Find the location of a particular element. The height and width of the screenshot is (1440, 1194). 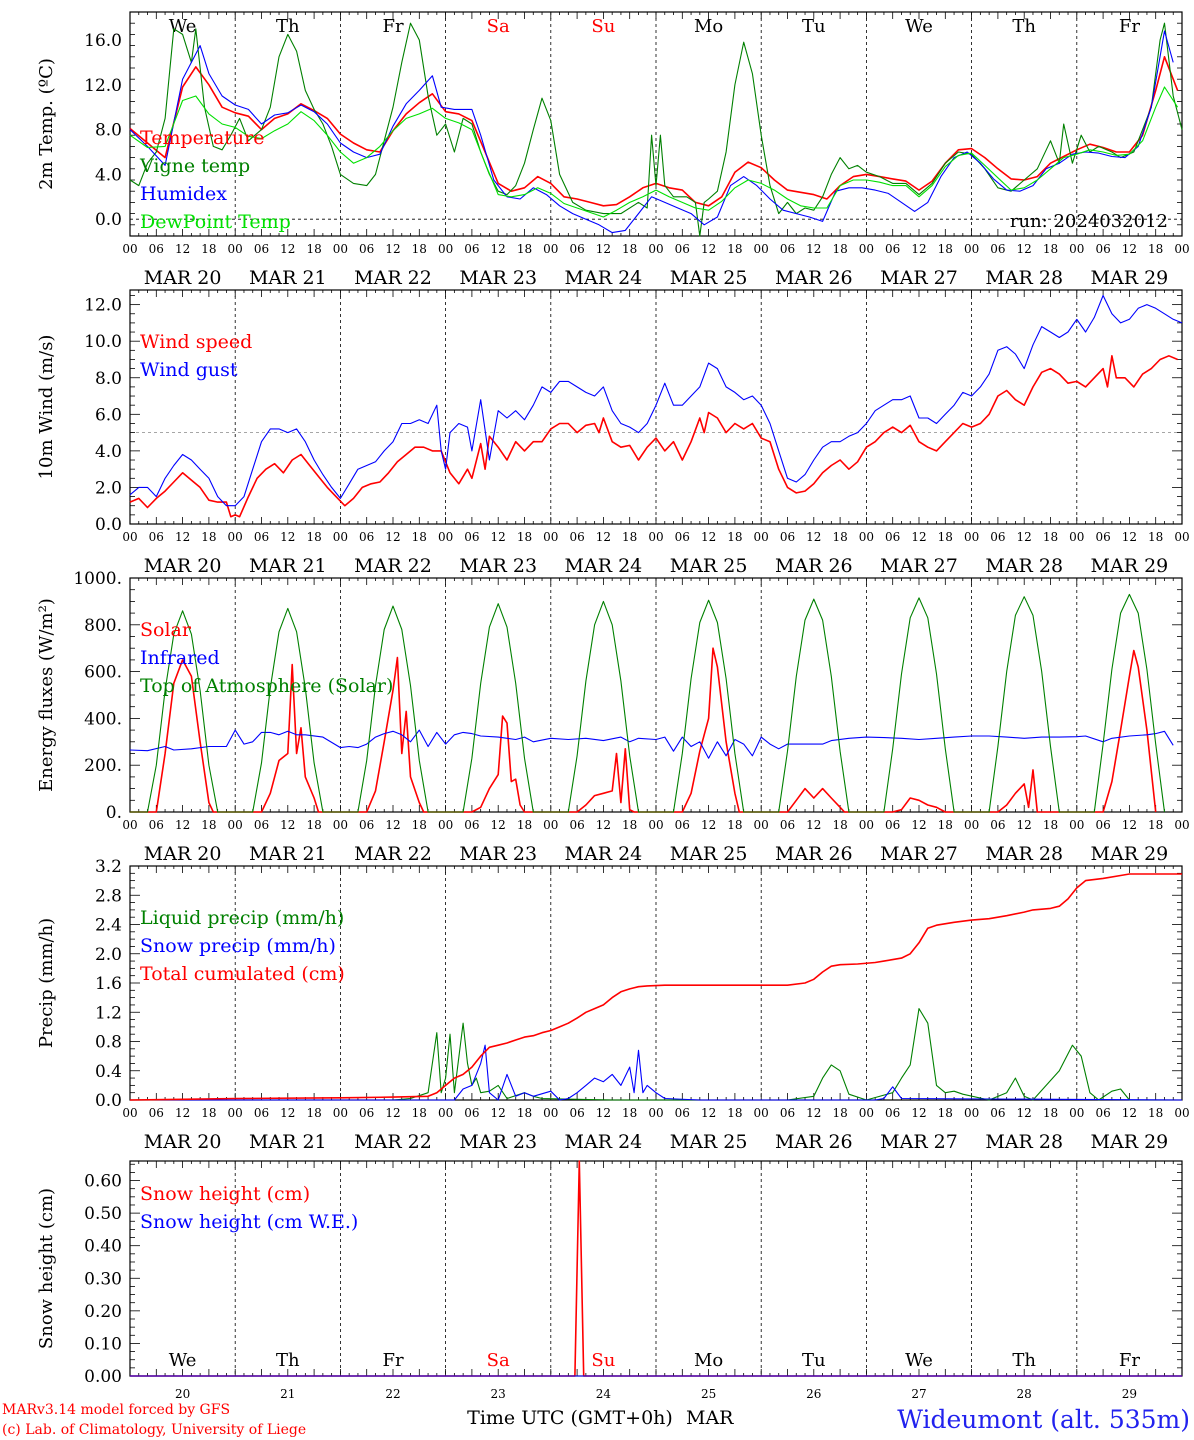

y-axis-title: Energy fluxes (W/m²) is located at coordinates (46, 695).